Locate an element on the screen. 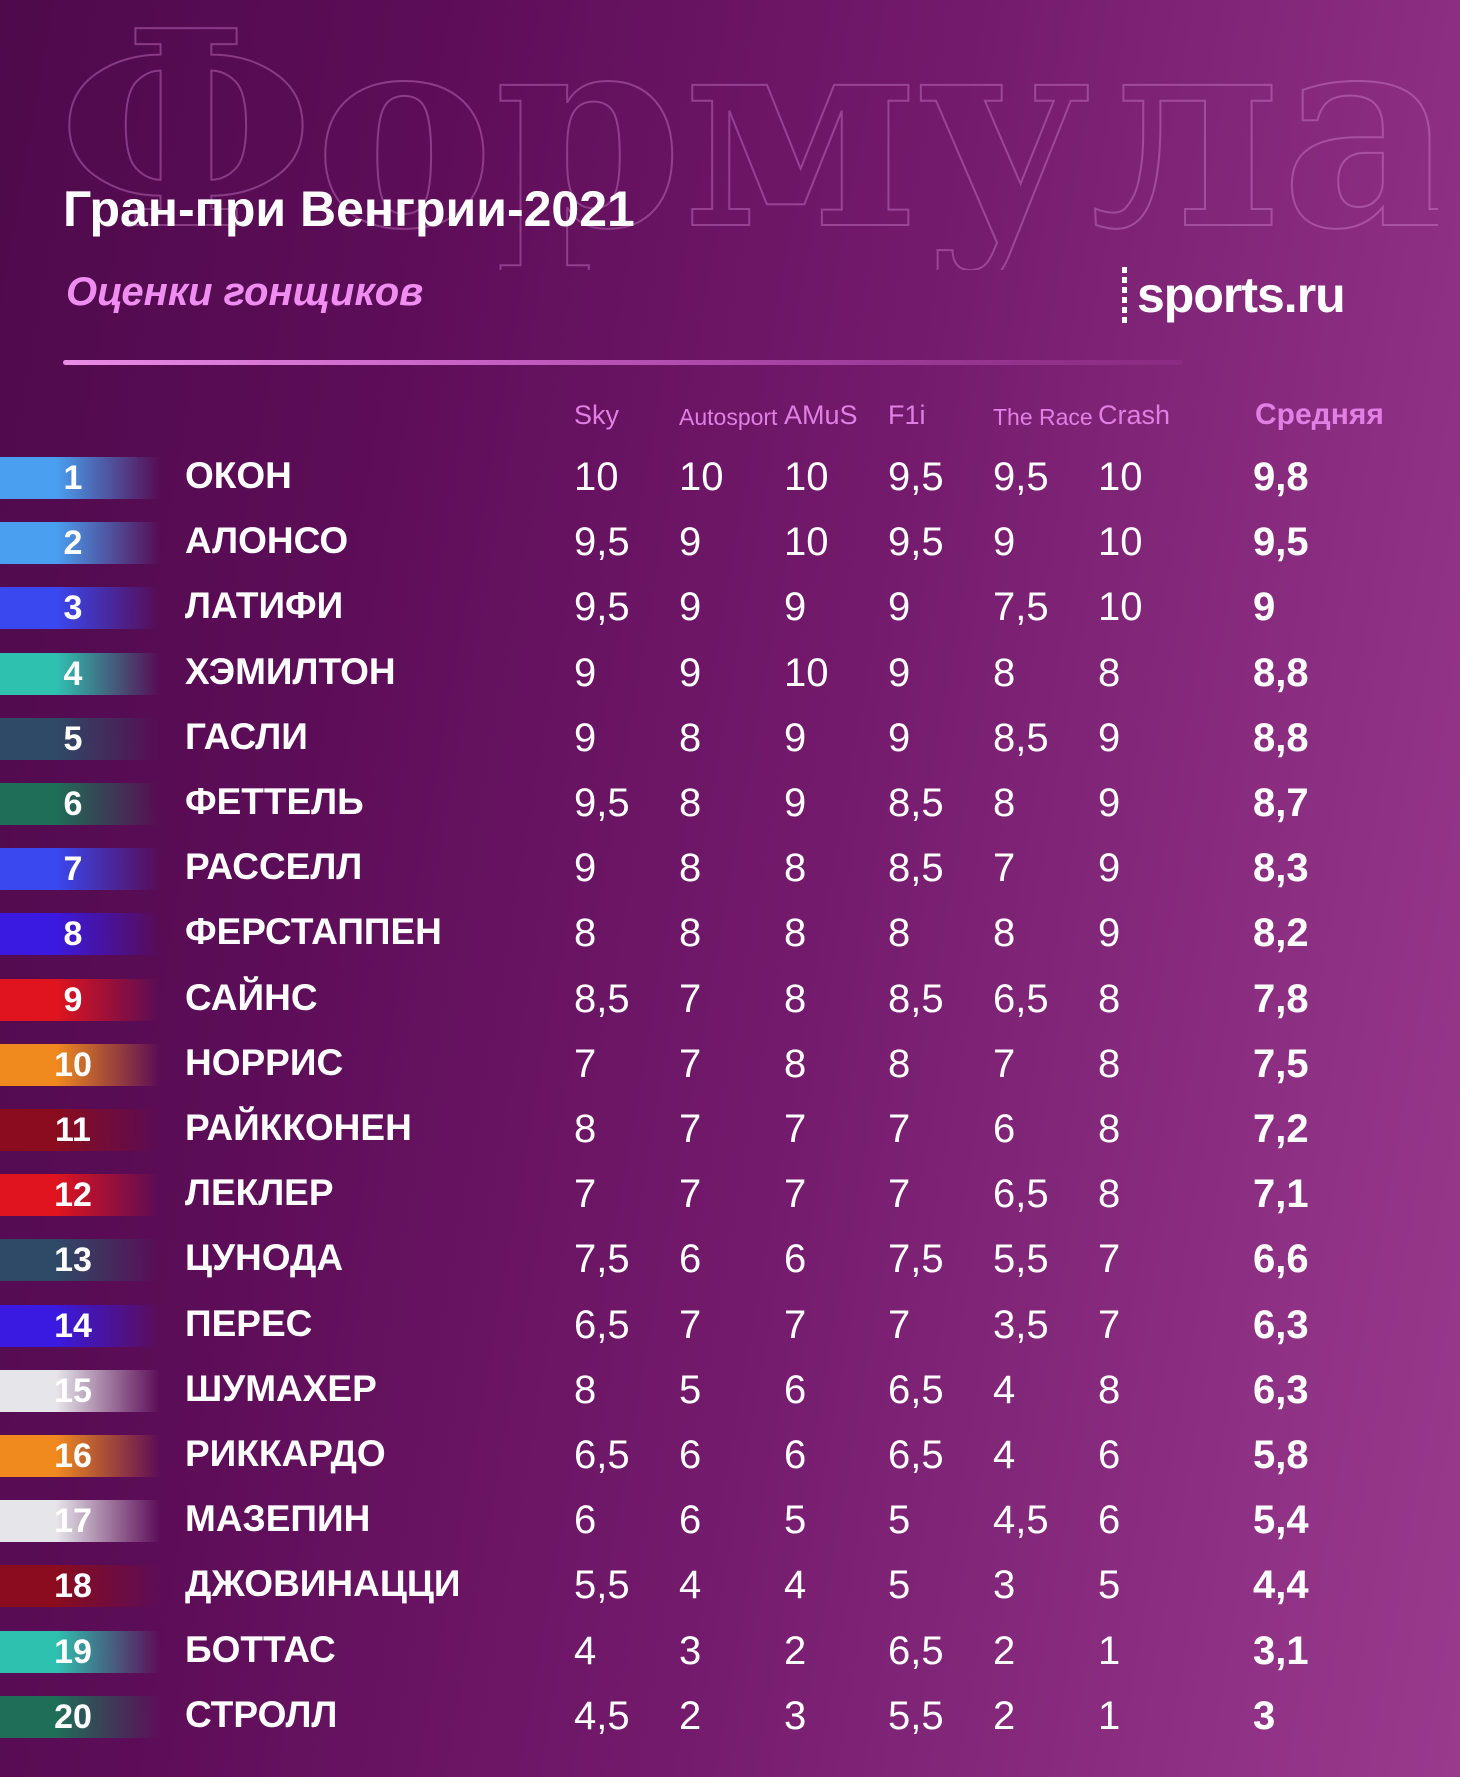 This screenshot has height=1777, width=1460. table-row: 14 ПЕРЕС 6,5 7 7 7 3,5 7 6,3 is located at coordinates (730, 1323).